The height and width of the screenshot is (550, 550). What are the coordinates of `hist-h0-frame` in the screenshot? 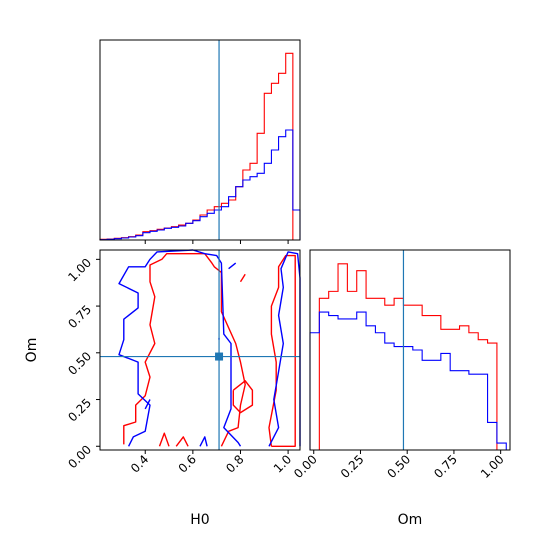 It's located at (200, 140).